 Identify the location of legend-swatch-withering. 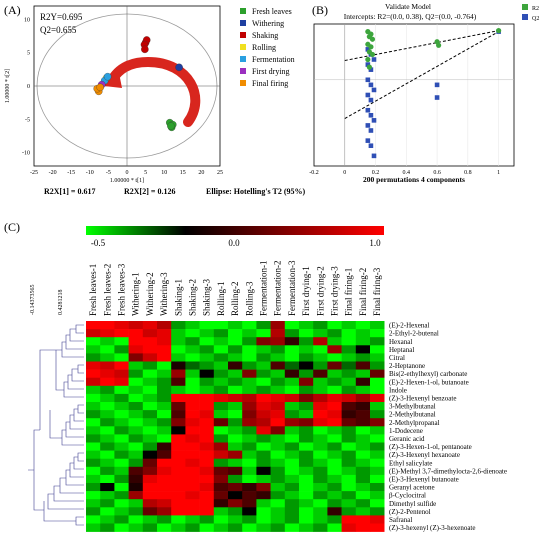
(243, 23).